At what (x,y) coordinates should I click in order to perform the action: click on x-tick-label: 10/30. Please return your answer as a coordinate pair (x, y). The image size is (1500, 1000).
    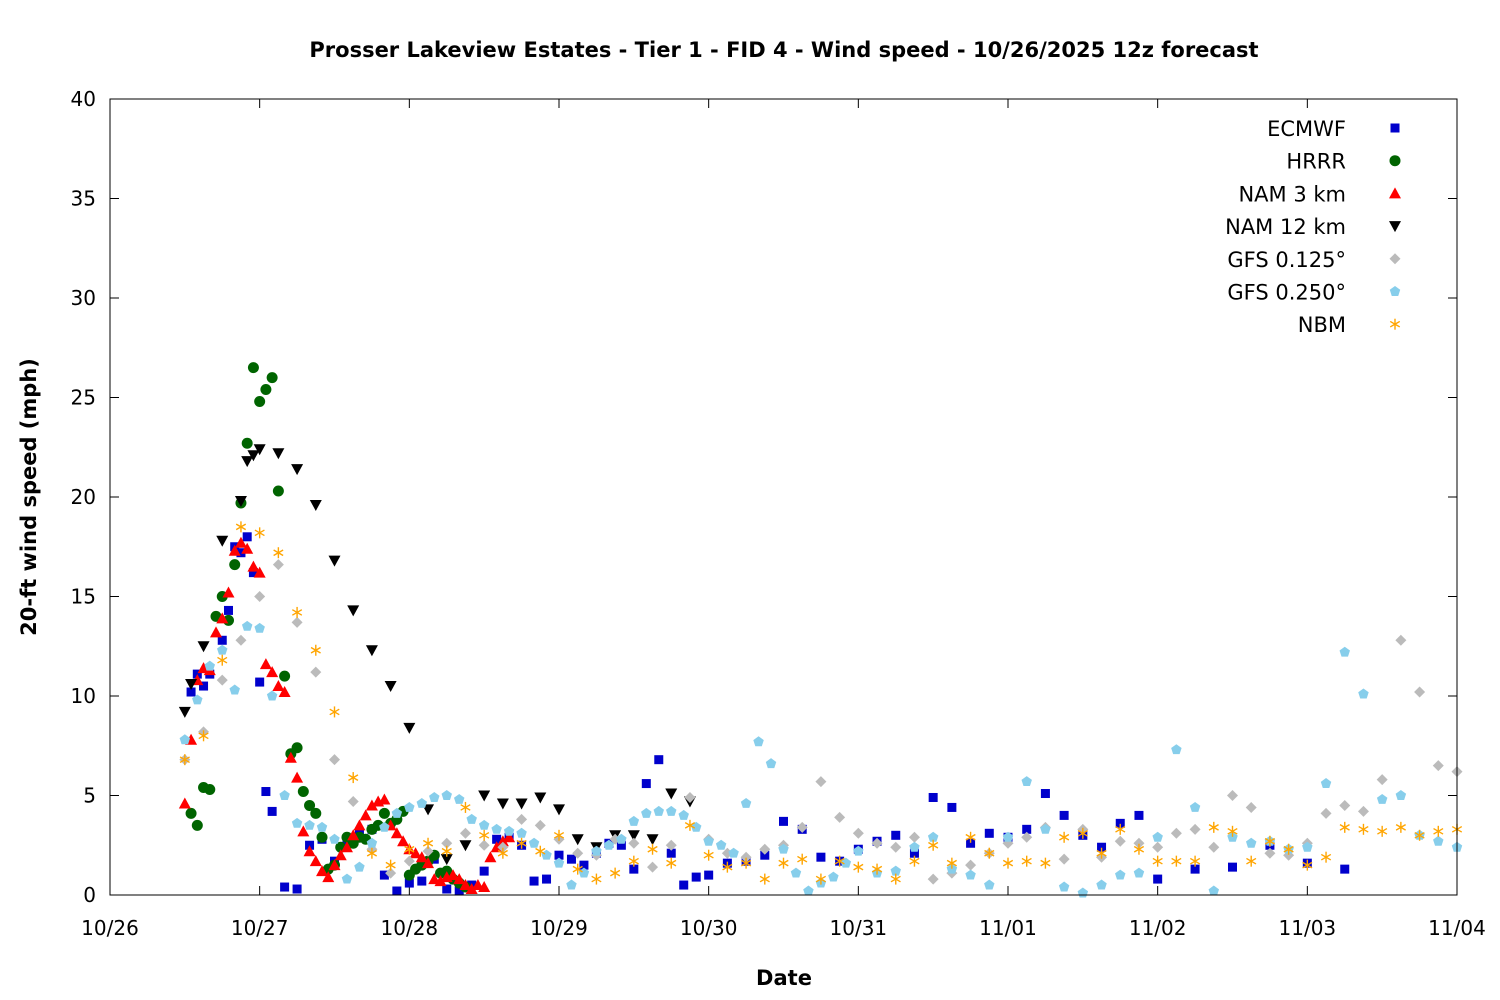
    Looking at the image, I should click on (709, 928).